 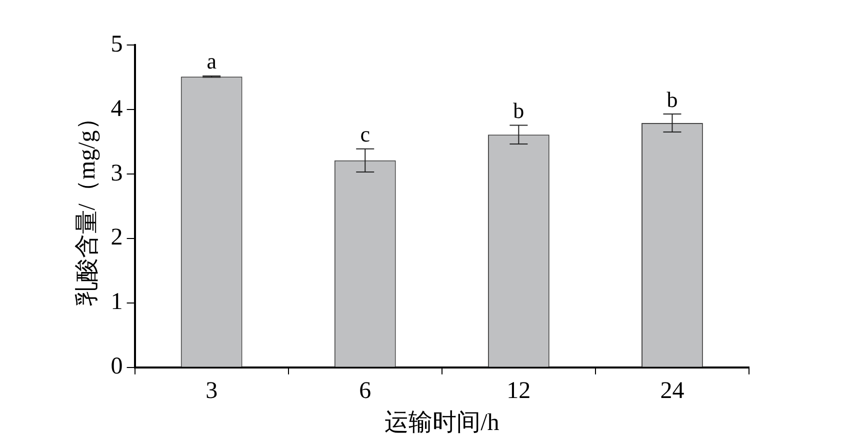 What do you see at coordinates (442, 423) in the screenshot?
I see `x-axis-title: 运输时间/h` at bounding box center [442, 423].